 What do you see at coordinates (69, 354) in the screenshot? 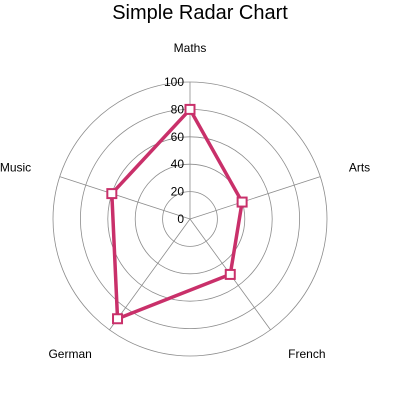
I see `category-label-german: German` at bounding box center [69, 354].